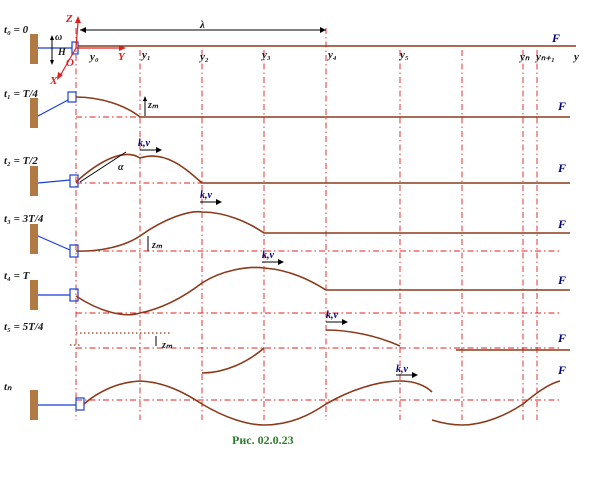 Image resolution: width=593 pixels, height=478 pixels. I want to click on y2-label: y₂, so click(203, 57).